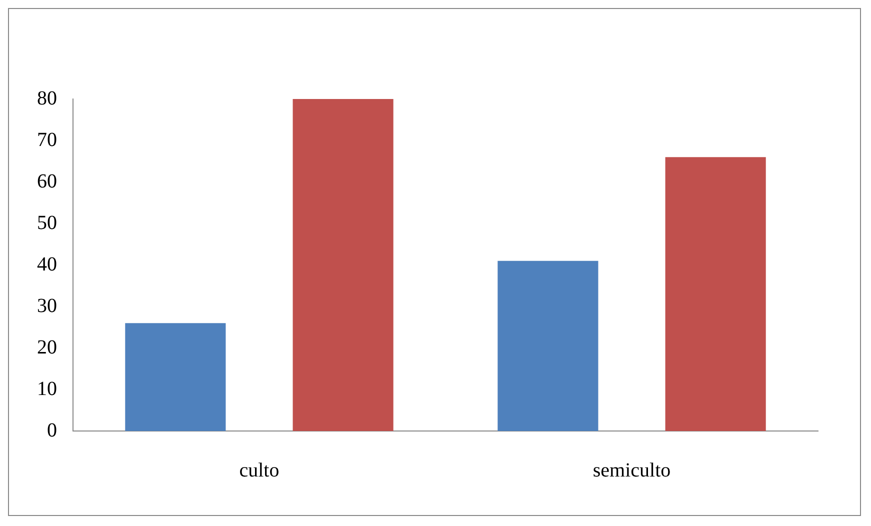 The image size is (871, 526). I want to click on y-tick-label: 80, so click(47, 98).